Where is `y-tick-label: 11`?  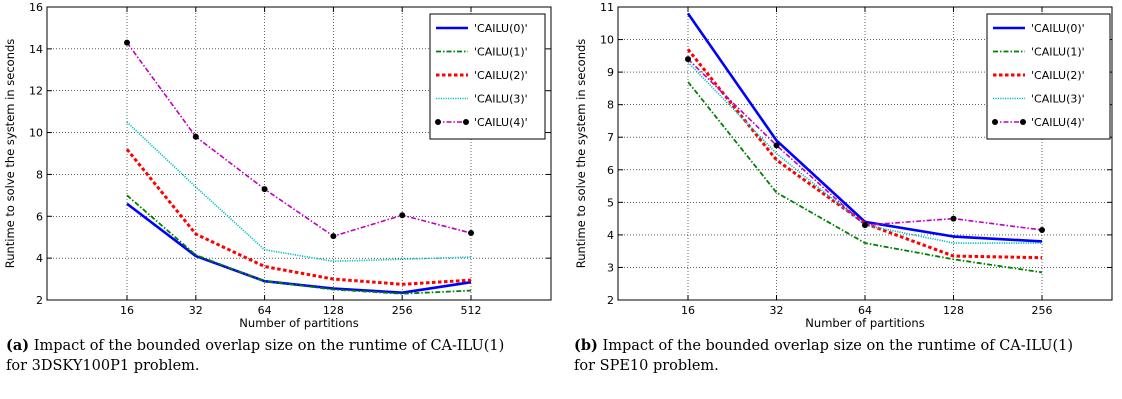
y-tick-label: 11 is located at coordinates (607, 7).